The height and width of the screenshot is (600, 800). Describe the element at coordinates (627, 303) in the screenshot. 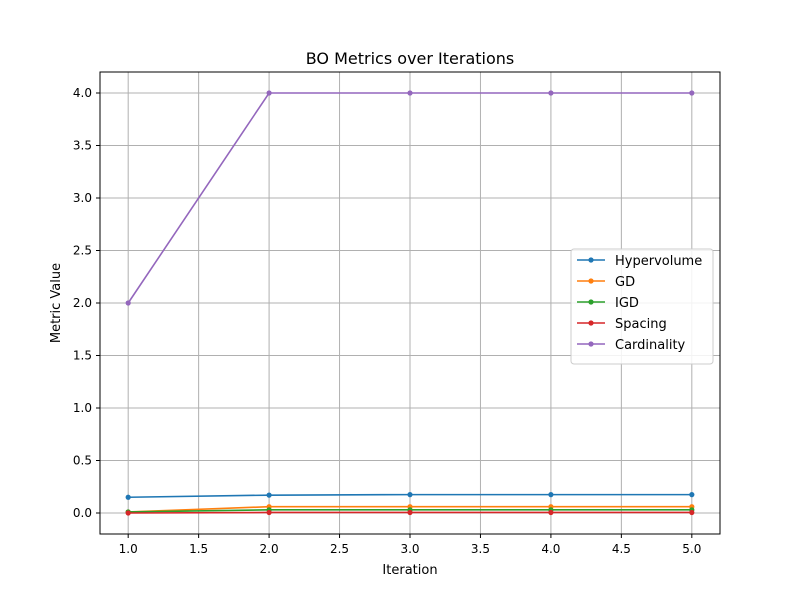

I see `legend-label: IGD` at that location.